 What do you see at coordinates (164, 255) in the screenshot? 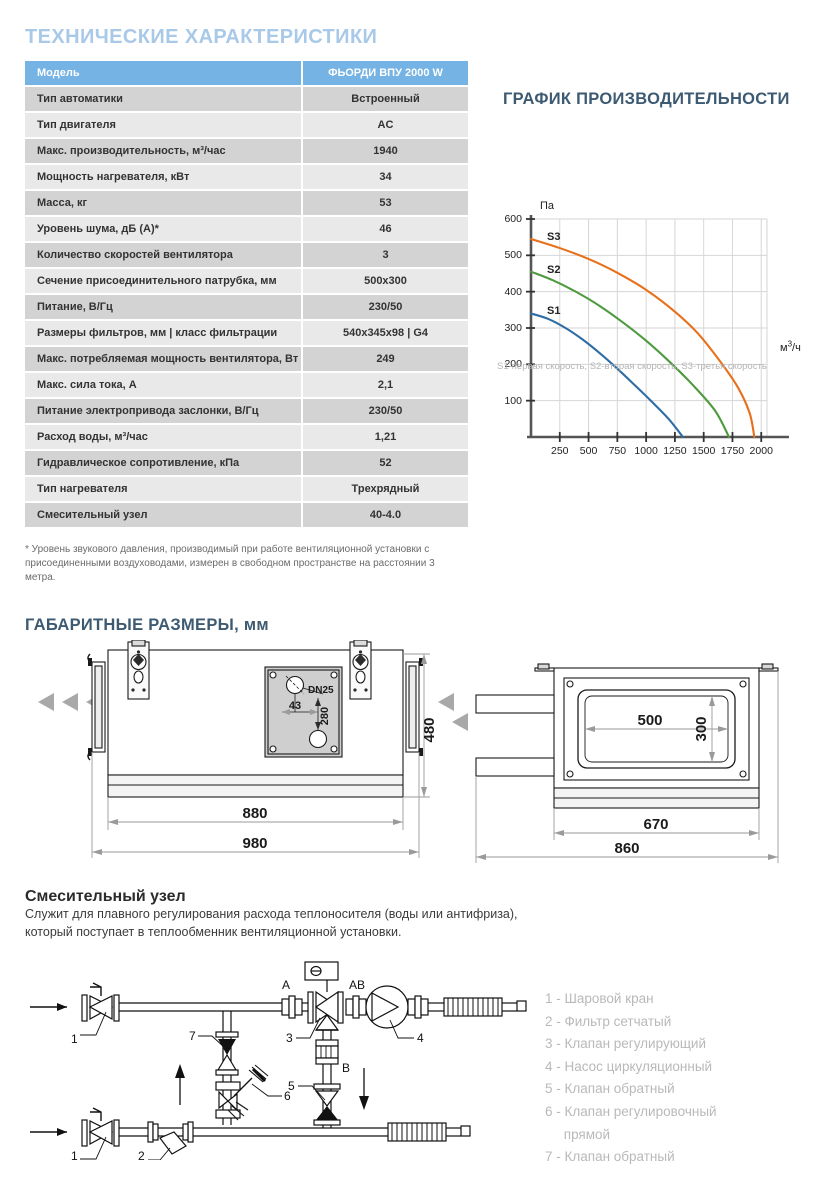
I see `spec-label: Количество скоростей вентилятора` at bounding box center [164, 255].